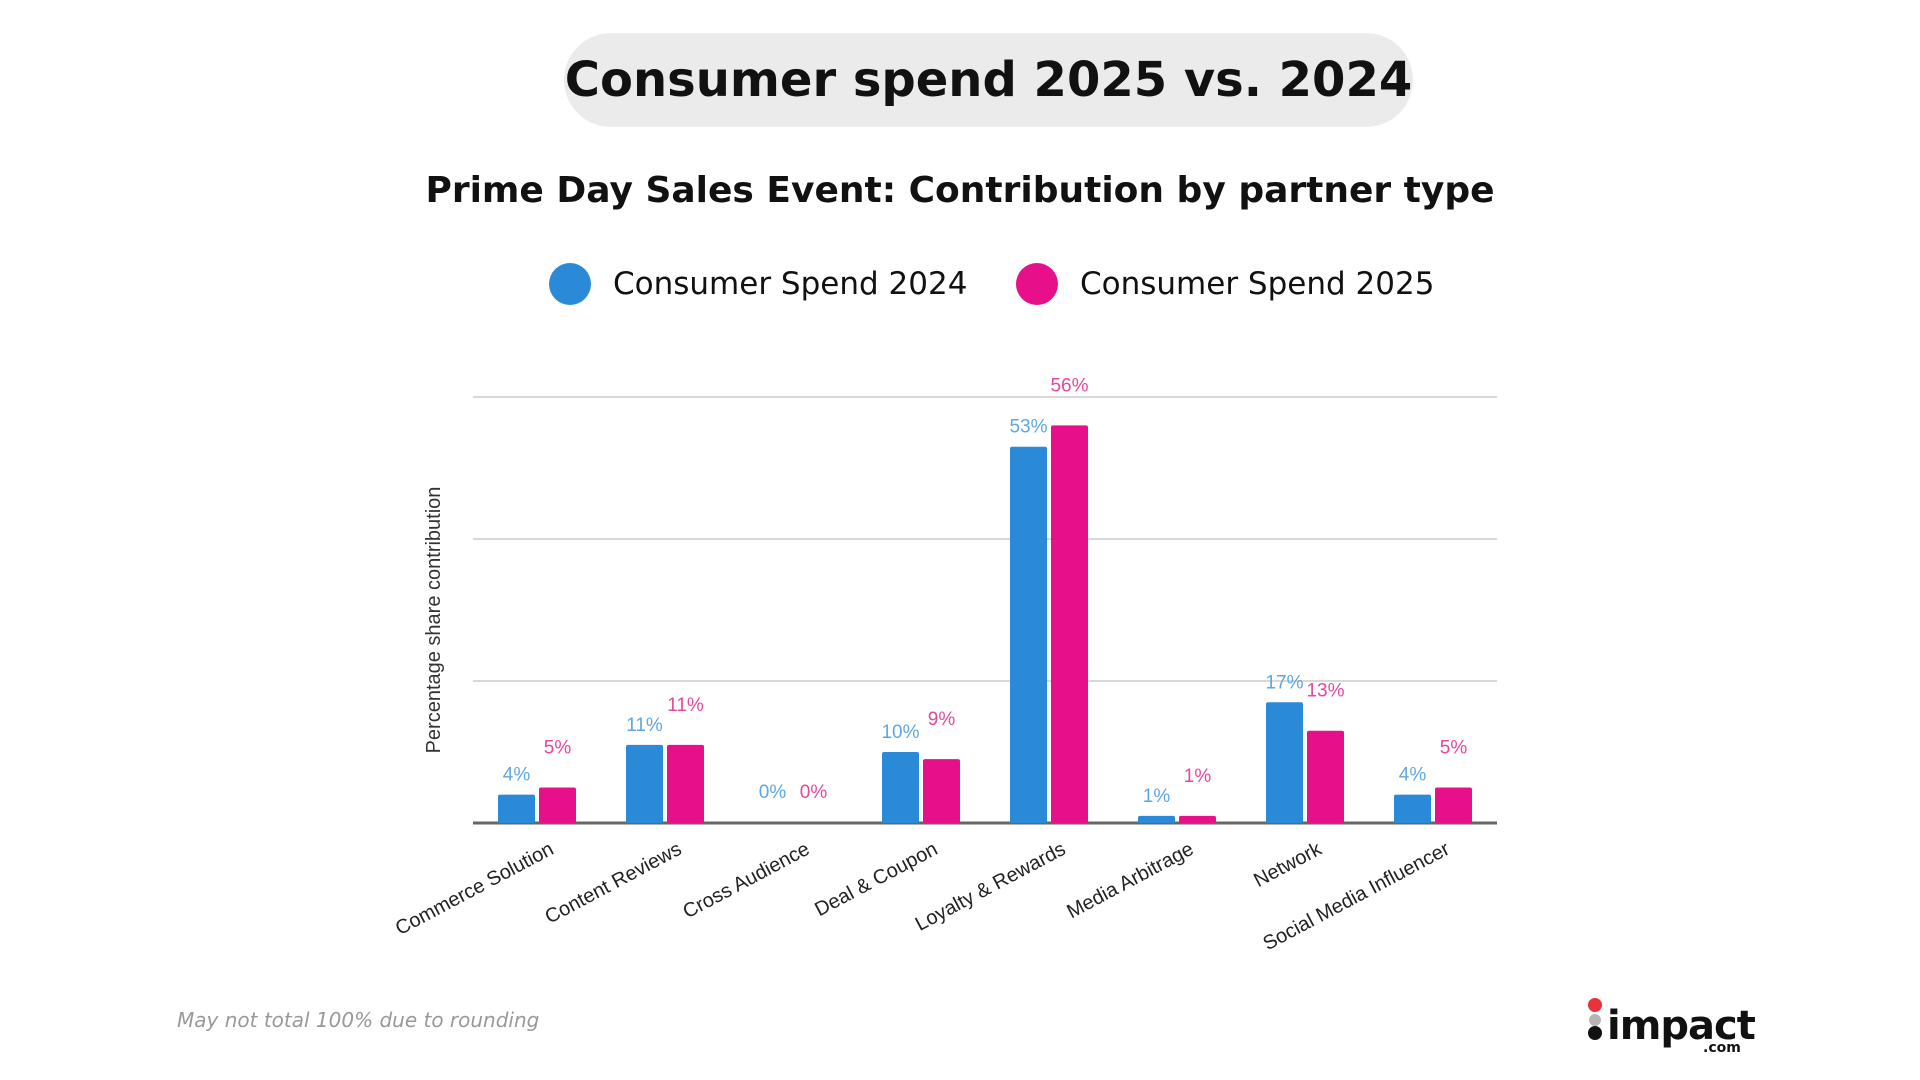 The width and height of the screenshot is (1920, 1080). Describe the element at coordinates (746, 880) in the screenshot. I see `x-tick-label: Cross Audience` at that location.